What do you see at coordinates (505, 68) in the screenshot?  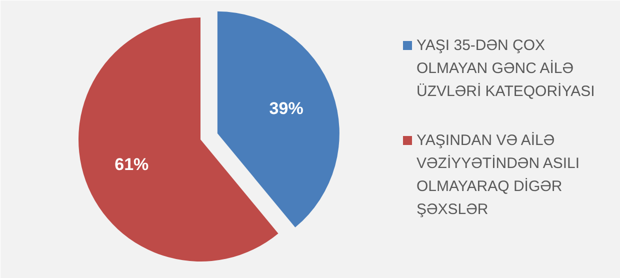 I see `legend-label: YAŞI 35-DƏN ÇOX OLMAYAN GƏNC AİLƏ ÜZVLƏRİ KATEQORİYASI` at bounding box center [505, 68].